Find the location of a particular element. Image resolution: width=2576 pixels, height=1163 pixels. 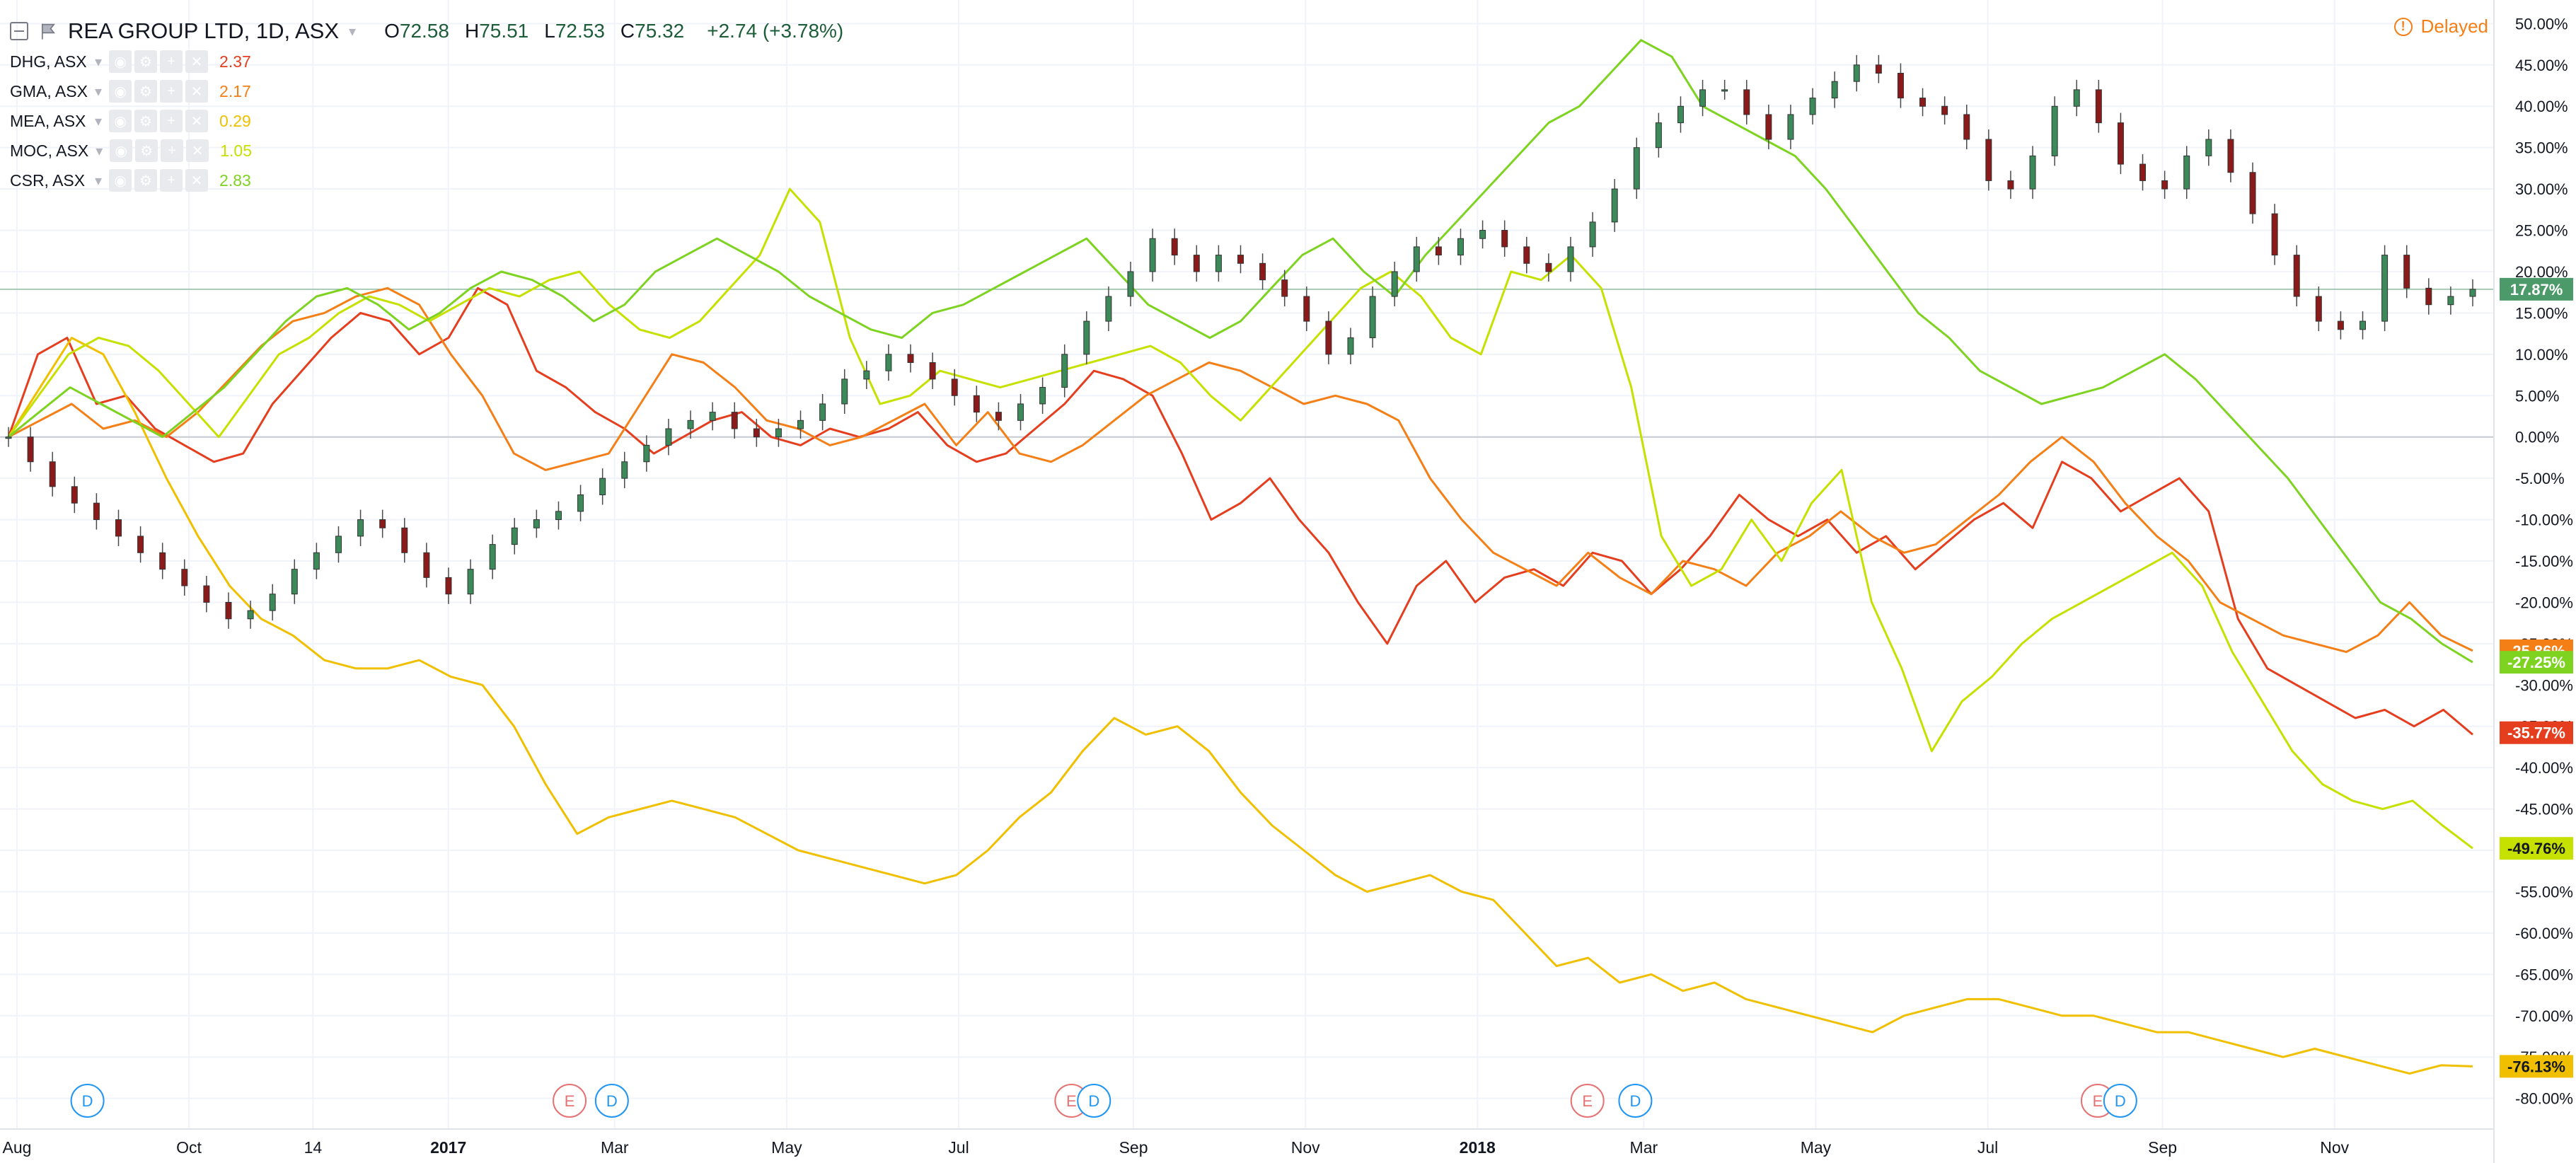

ohlc-low: L72.53 is located at coordinates (574, 31).